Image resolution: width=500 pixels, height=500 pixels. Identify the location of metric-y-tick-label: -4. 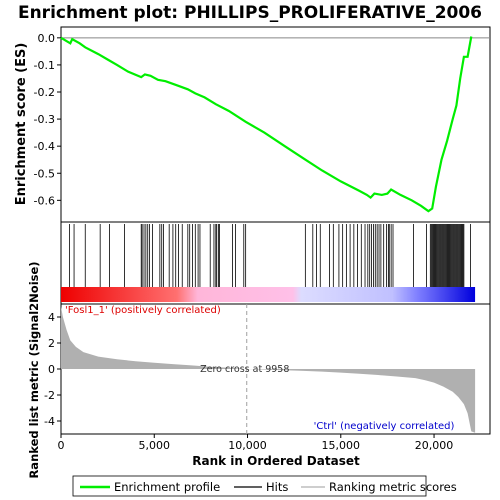
(49, 421).